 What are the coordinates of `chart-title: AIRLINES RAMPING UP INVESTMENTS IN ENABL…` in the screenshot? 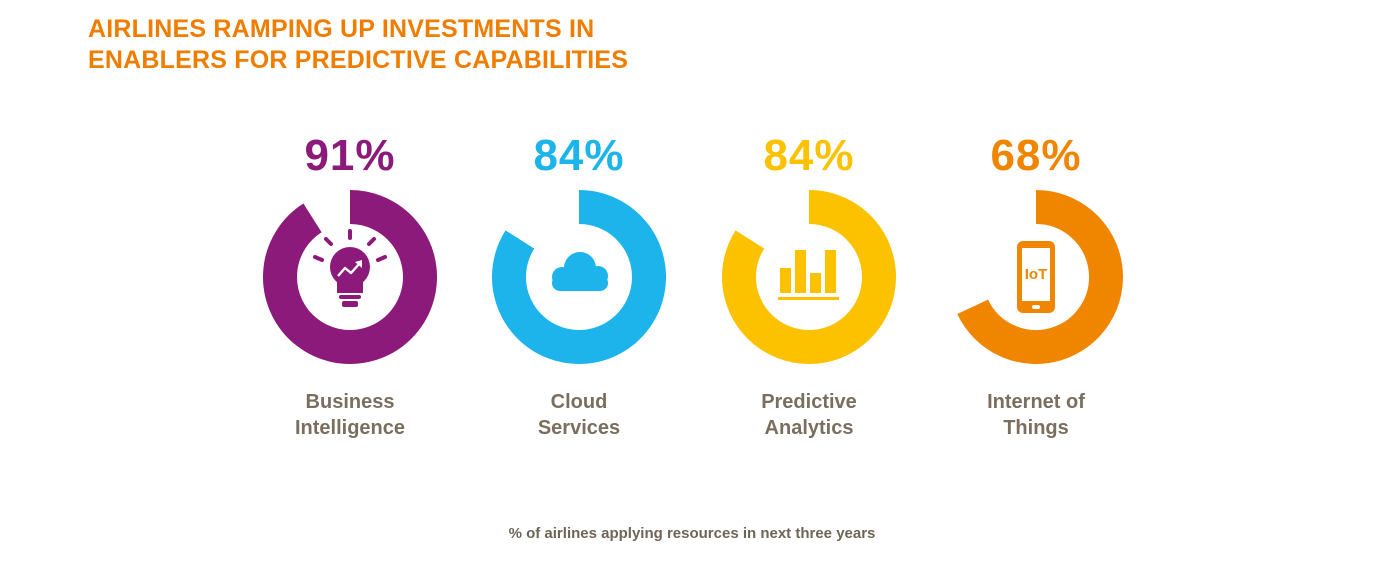 It's located at (358, 45).